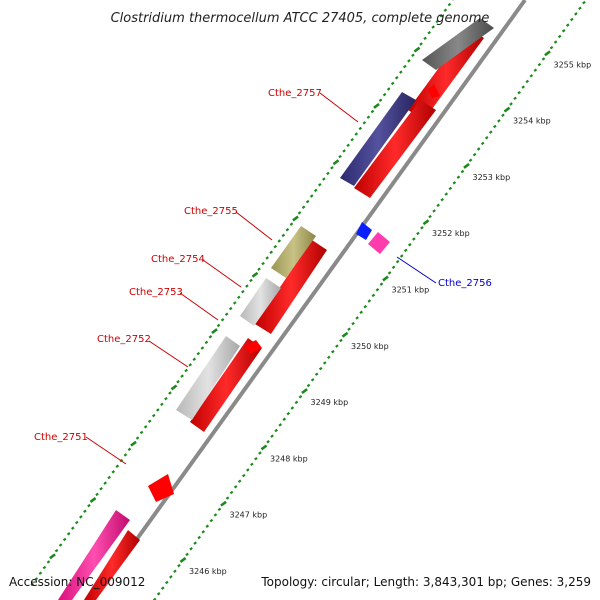 The height and width of the screenshot is (600, 600). Describe the element at coordinates (532, 121) in the screenshot. I see `tick-label: 3254 kbp` at that location.